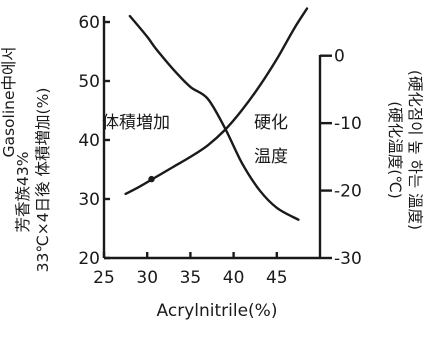 This screenshot has width=428, height=338. I want to click on y-right-label-1: (硬化温度(℃), so click(395, 150).